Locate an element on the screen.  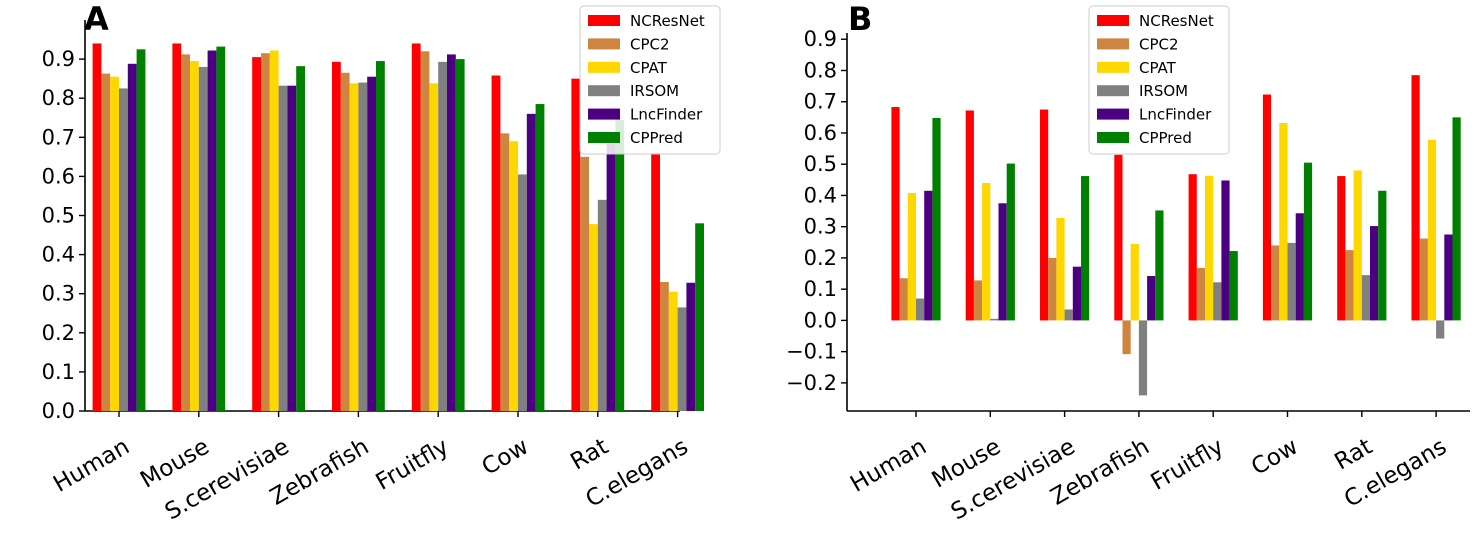
panel-b-bar-lncfinder-cow is located at coordinates (1299, 267).